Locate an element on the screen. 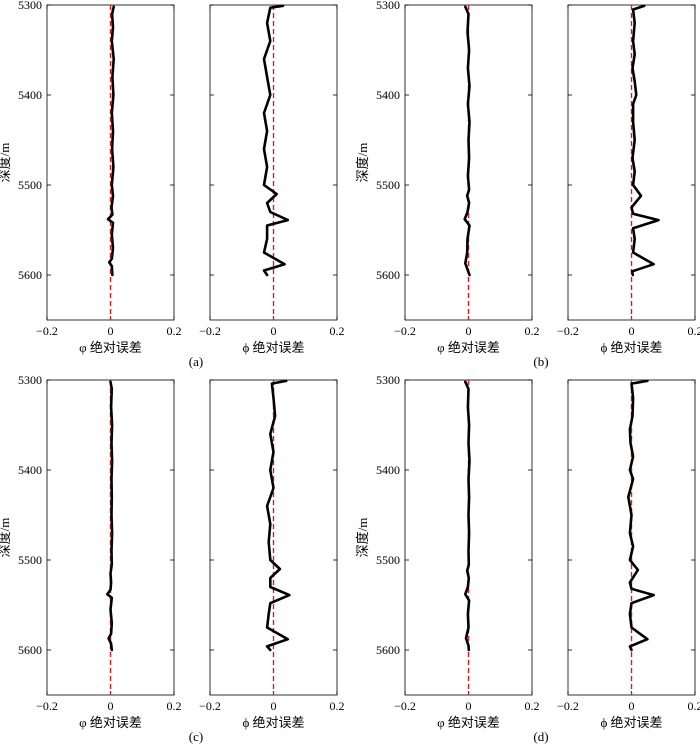  x-tick-label-1-2: 0.2 is located at coordinates (174, 331).